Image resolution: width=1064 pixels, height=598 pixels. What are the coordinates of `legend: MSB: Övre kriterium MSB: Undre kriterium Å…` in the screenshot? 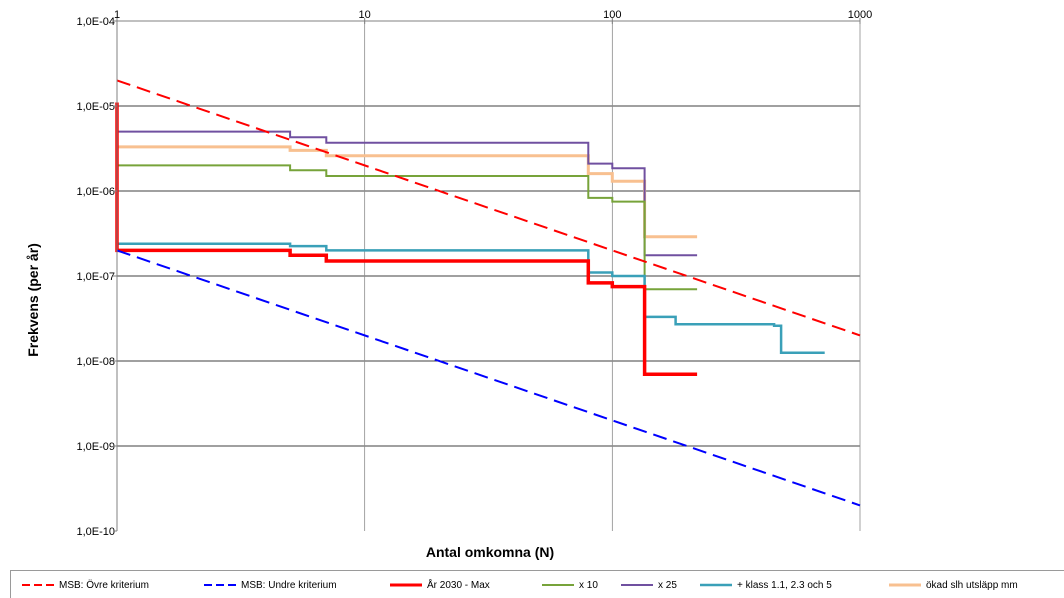 It's located at (537, 584).